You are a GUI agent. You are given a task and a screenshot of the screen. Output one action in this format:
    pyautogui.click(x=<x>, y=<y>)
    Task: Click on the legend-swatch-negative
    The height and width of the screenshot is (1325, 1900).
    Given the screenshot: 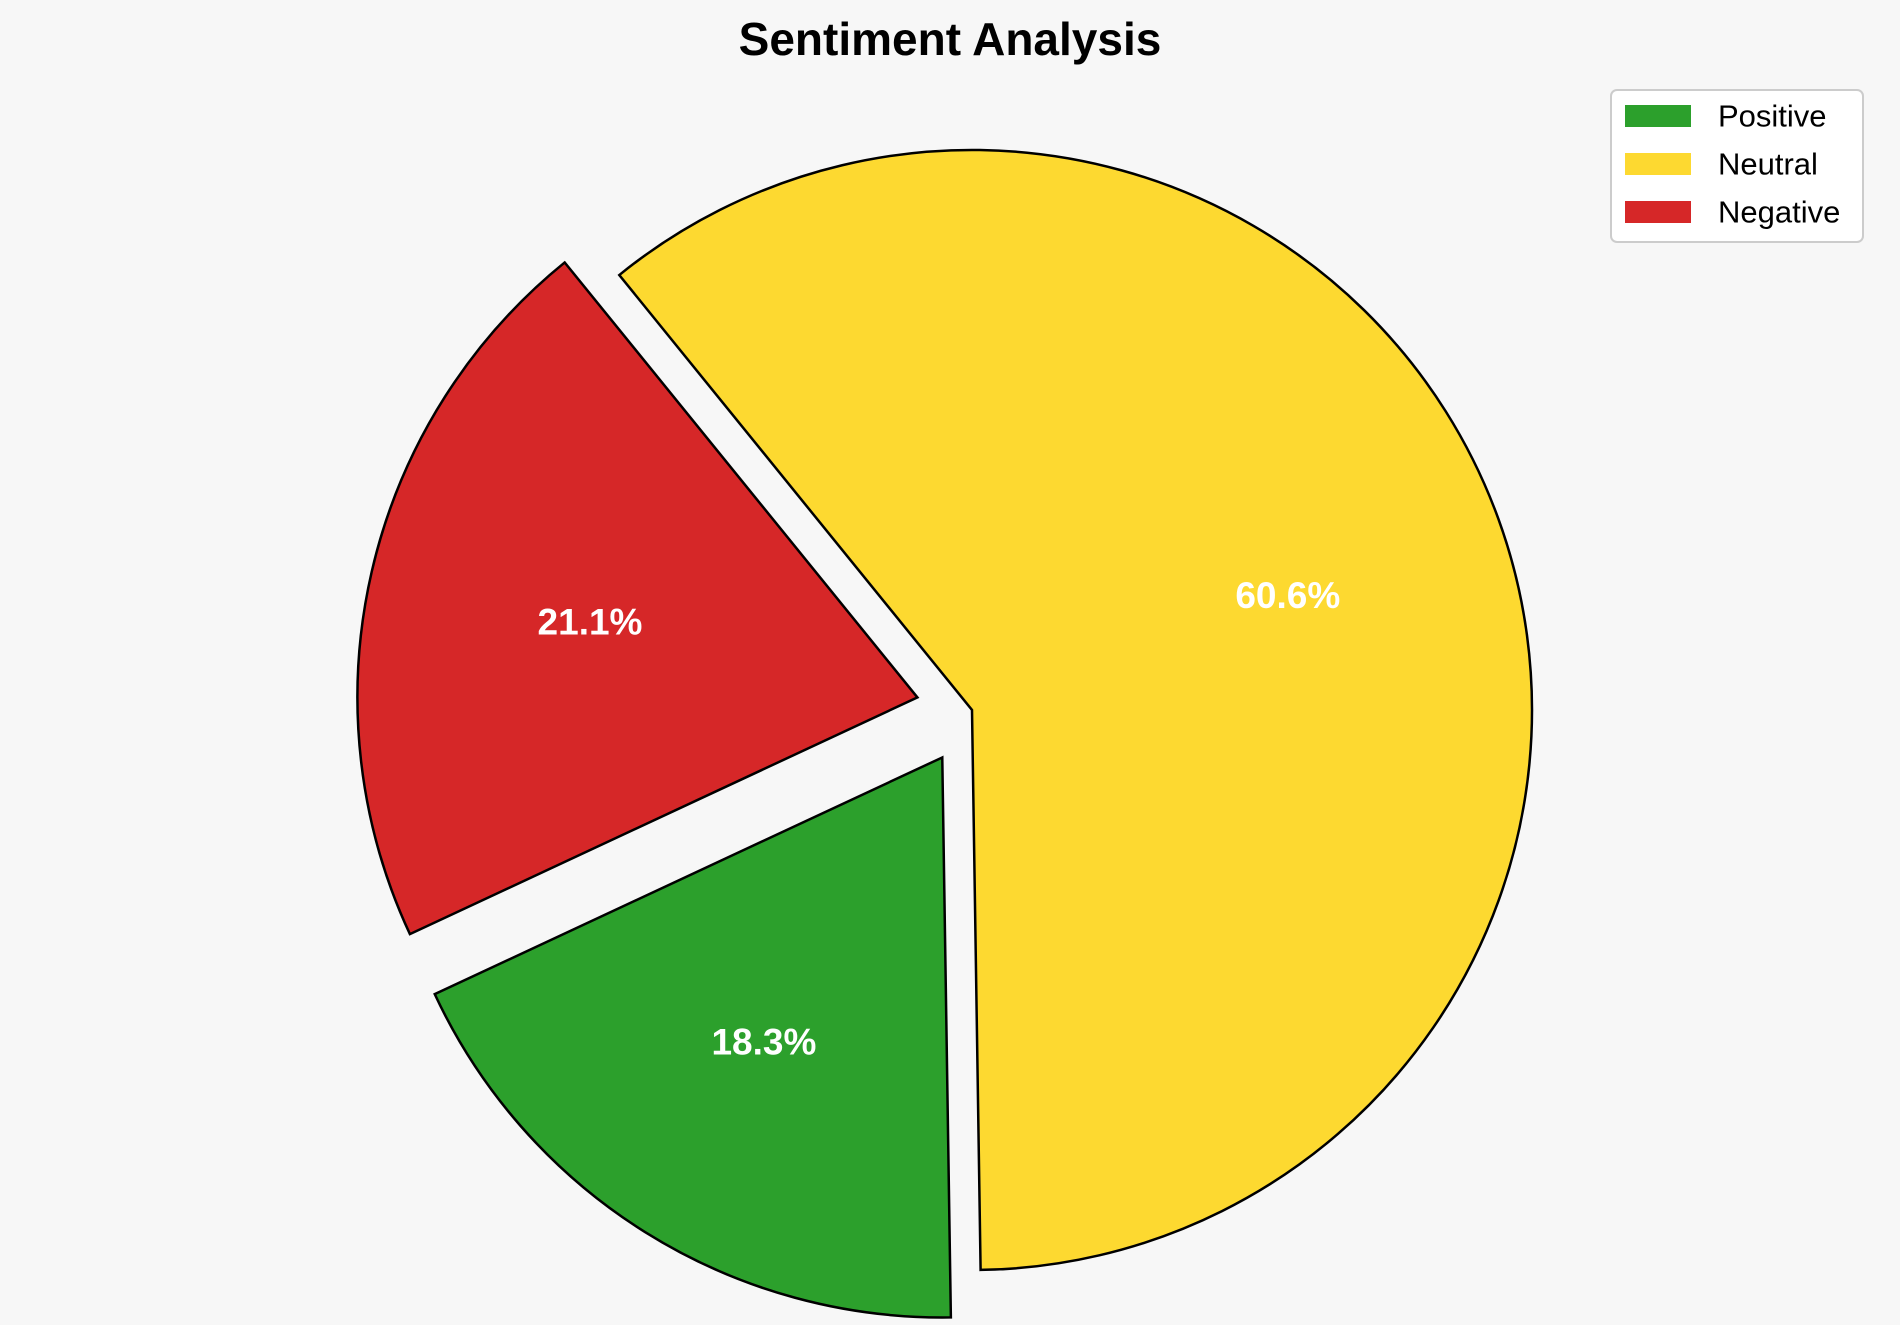 What is the action you would take?
    pyautogui.click(x=1658, y=212)
    